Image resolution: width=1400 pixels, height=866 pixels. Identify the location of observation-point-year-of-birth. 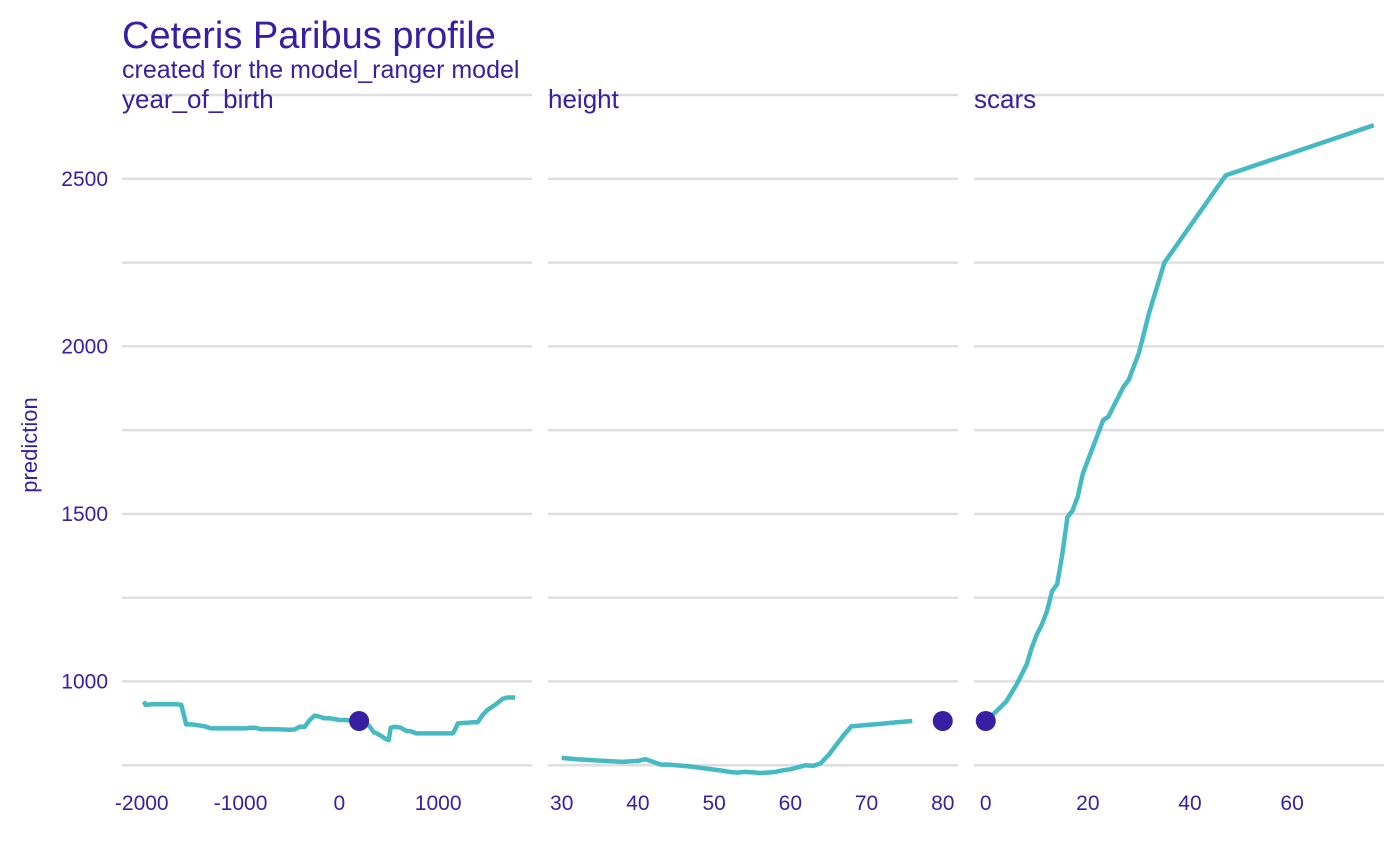
(359, 721).